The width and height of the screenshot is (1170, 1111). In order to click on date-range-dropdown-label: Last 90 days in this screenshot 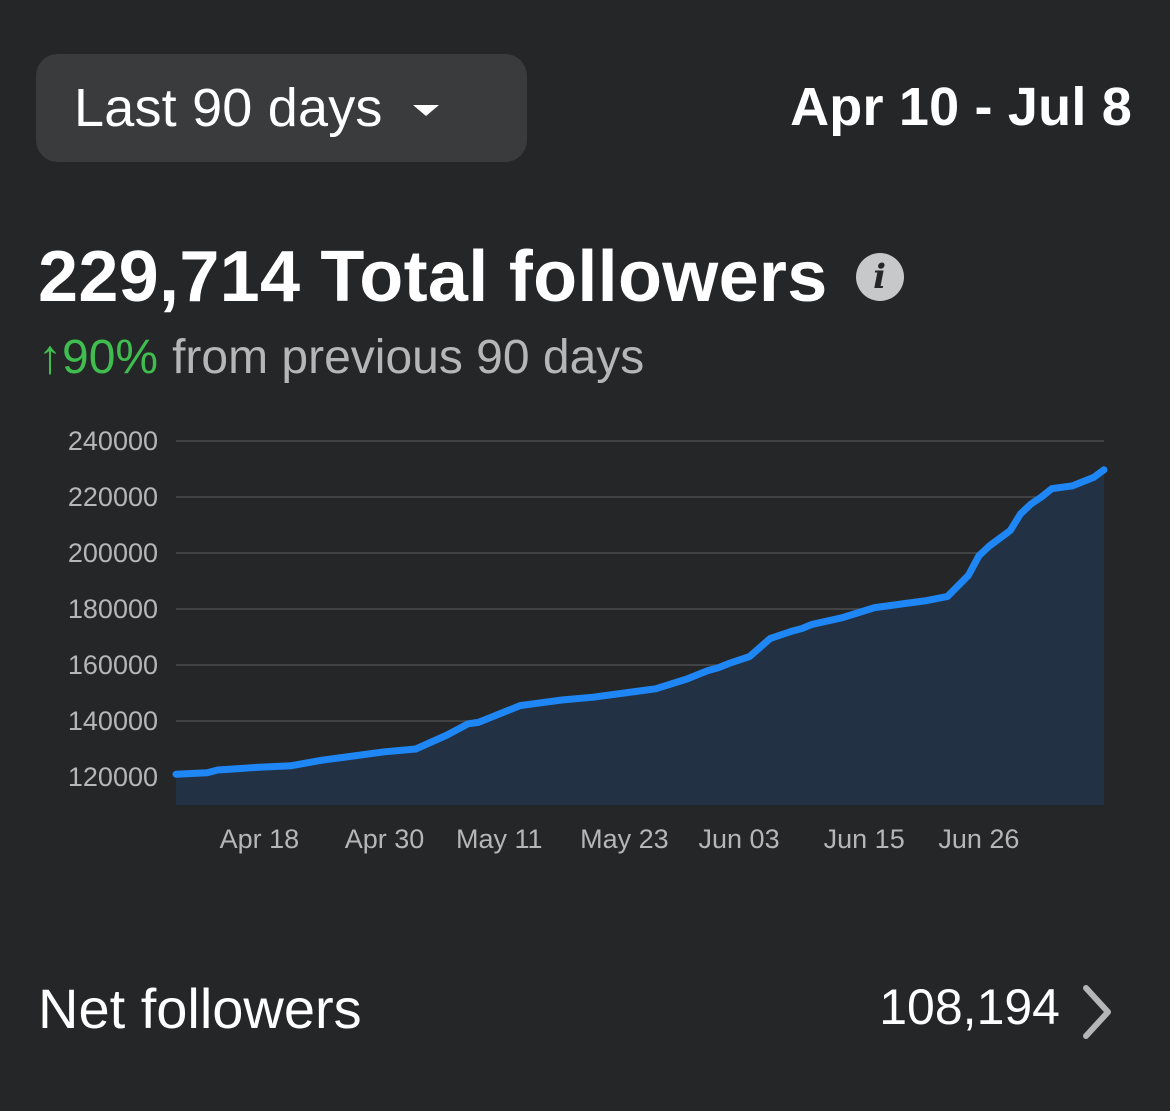, I will do `click(228, 108)`.